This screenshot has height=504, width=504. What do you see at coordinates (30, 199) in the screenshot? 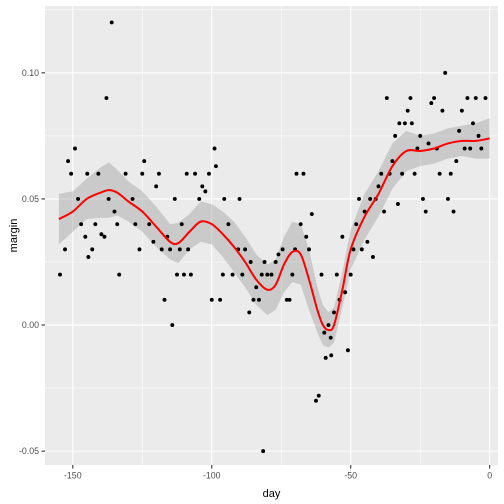
I see `y-tick-label: 0.05` at bounding box center [30, 199].